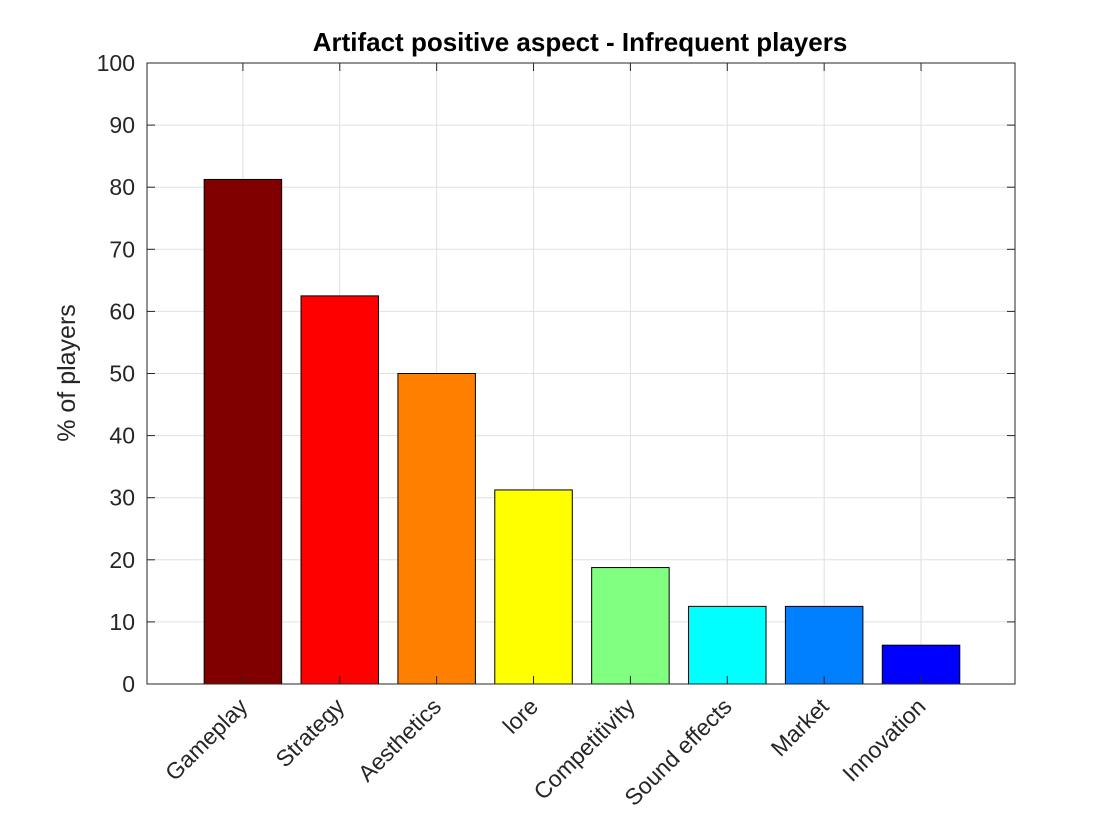  I want to click on bar-aesthetics, so click(436, 529).